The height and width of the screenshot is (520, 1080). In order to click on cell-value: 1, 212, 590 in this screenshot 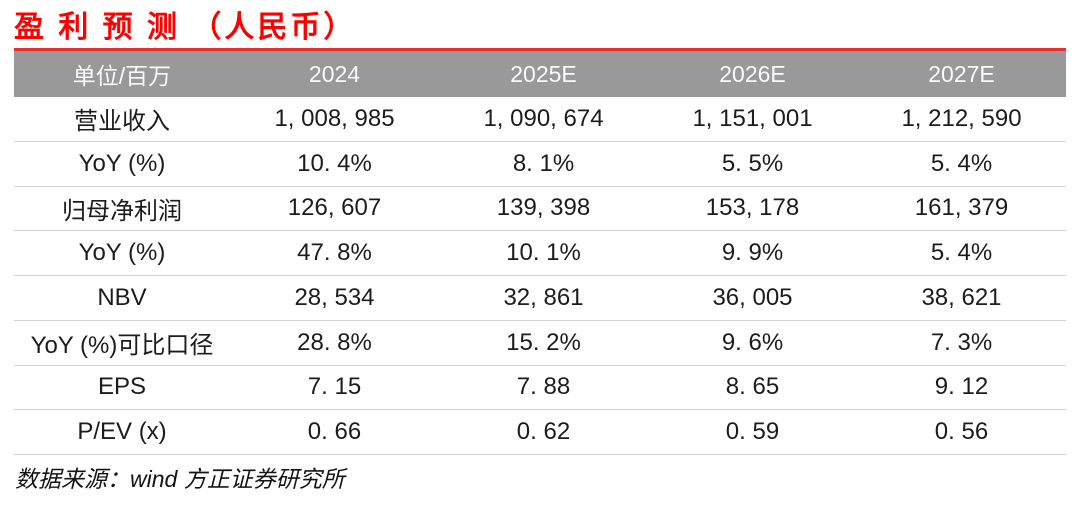, I will do `click(961, 118)`.